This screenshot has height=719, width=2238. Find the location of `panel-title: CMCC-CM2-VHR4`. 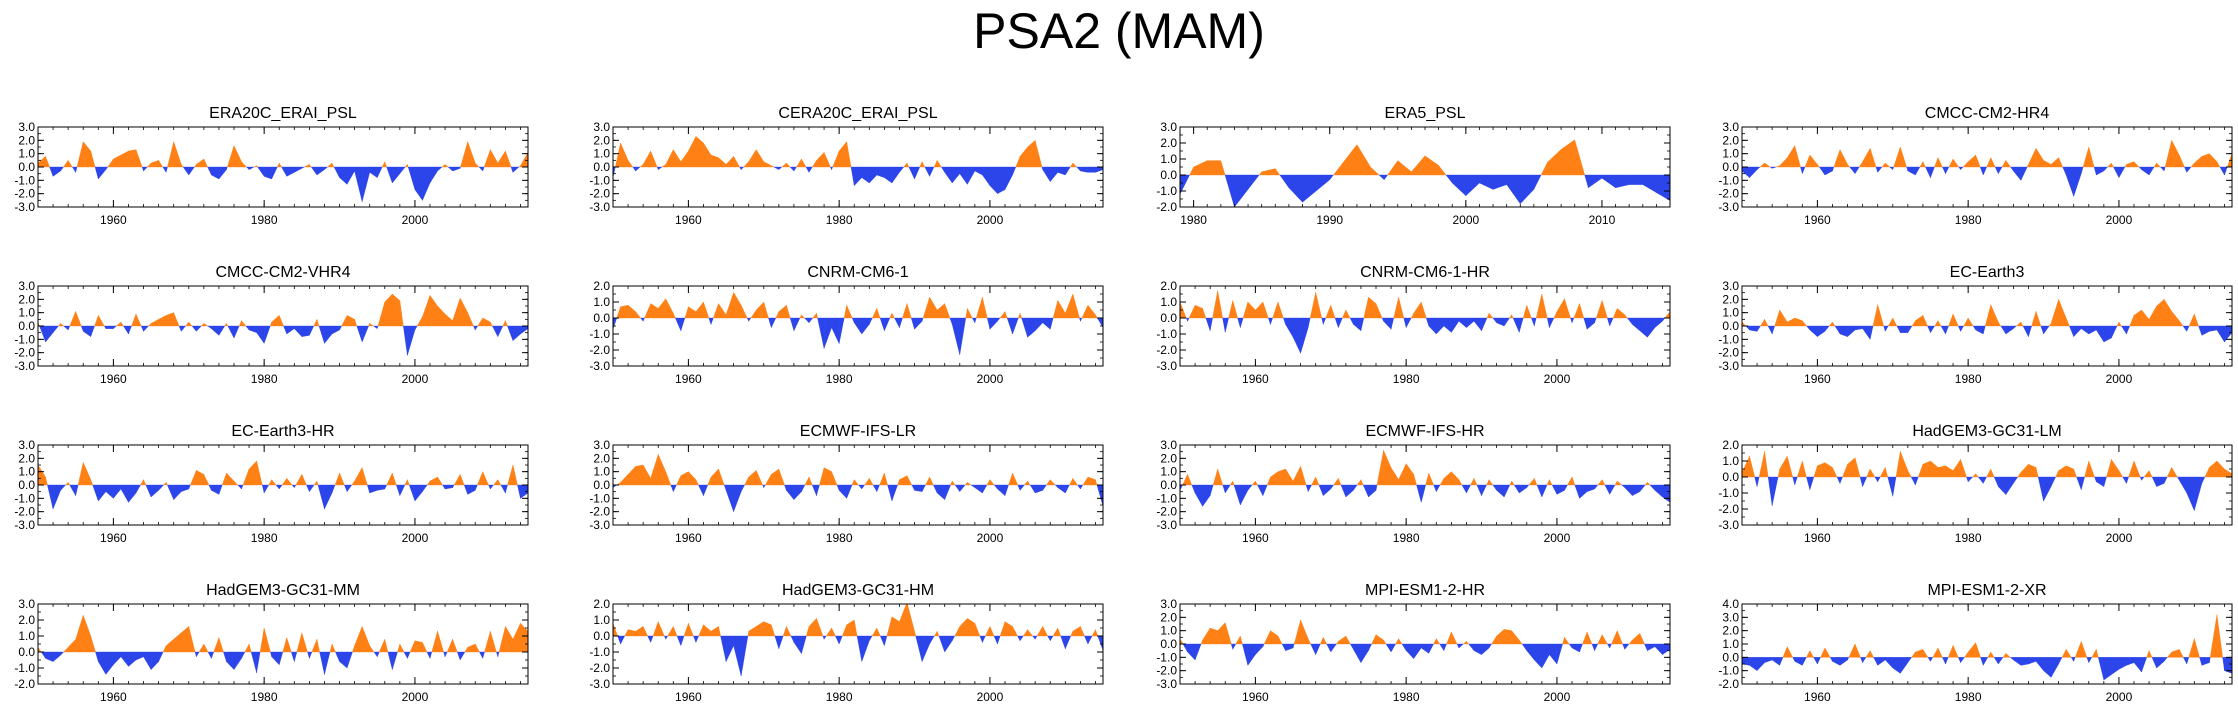

panel-title: CMCC-CM2-VHR4 is located at coordinates (282, 272).